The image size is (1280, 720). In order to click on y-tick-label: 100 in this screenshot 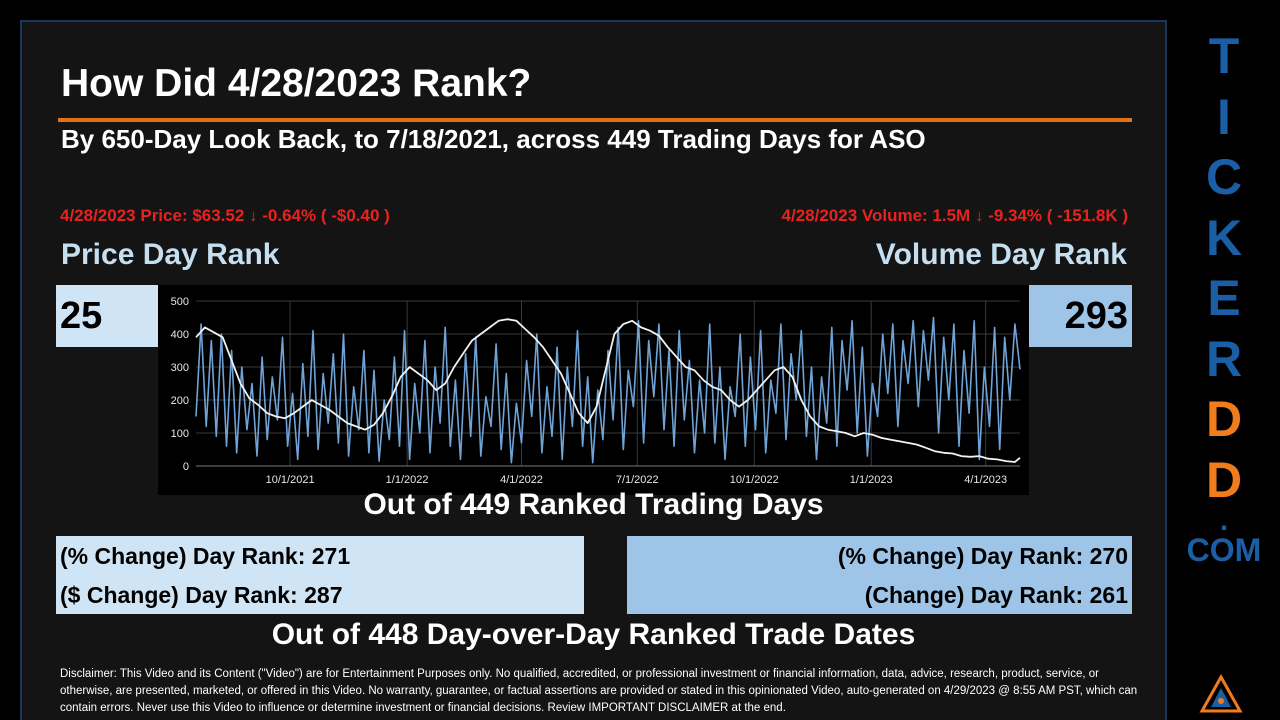, I will do `click(180, 434)`.